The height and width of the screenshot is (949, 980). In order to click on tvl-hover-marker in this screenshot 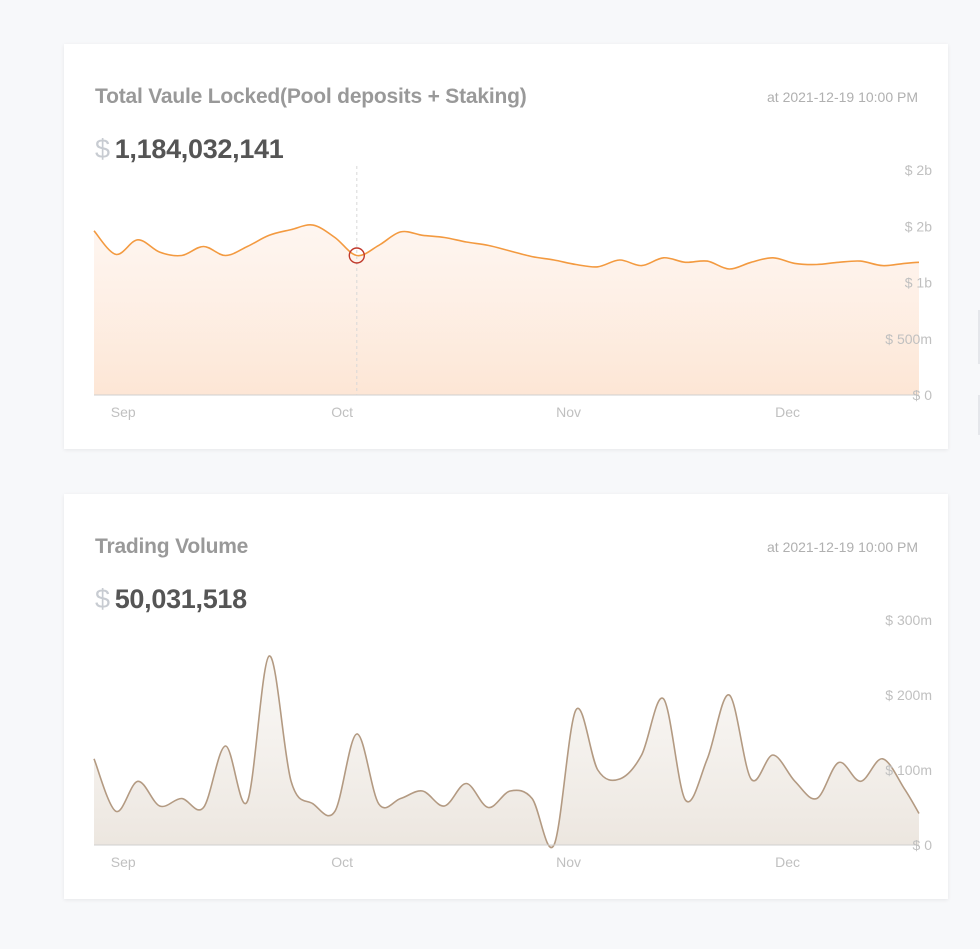, I will do `click(356, 255)`.